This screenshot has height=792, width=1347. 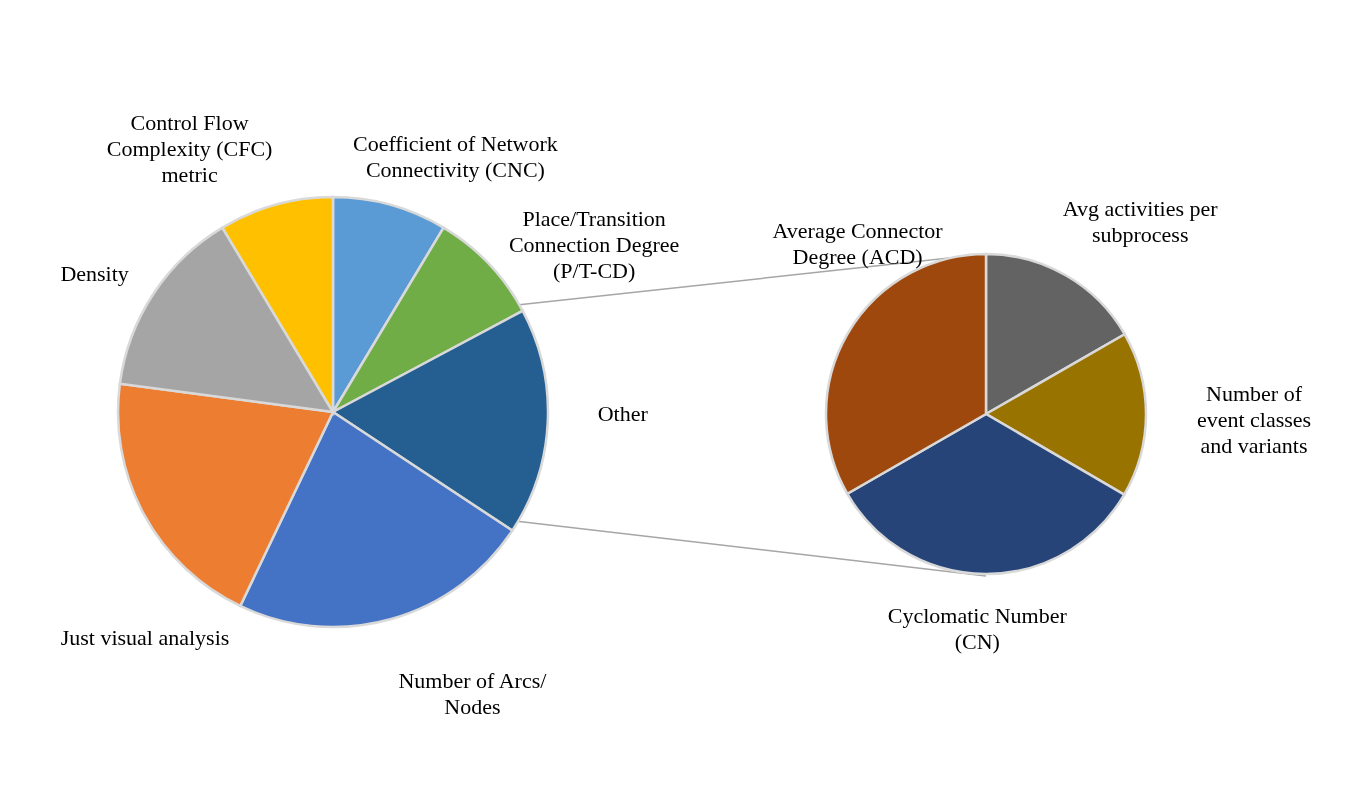 What do you see at coordinates (1140, 221) in the screenshot?
I see `slice-label: Avg activities per subprocess` at bounding box center [1140, 221].